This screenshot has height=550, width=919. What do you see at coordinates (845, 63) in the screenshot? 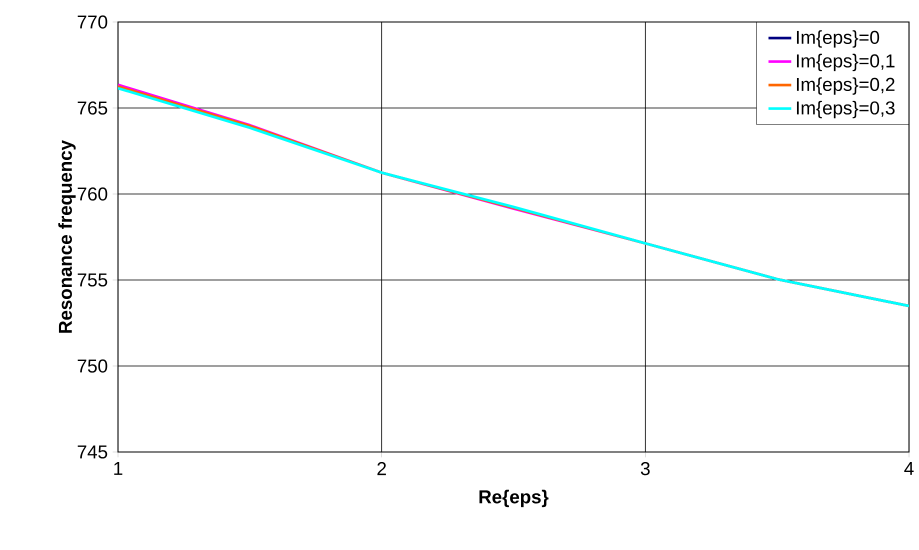
I see `legend-label: Im{eps}=0,1` at bounding box center [845, 63].